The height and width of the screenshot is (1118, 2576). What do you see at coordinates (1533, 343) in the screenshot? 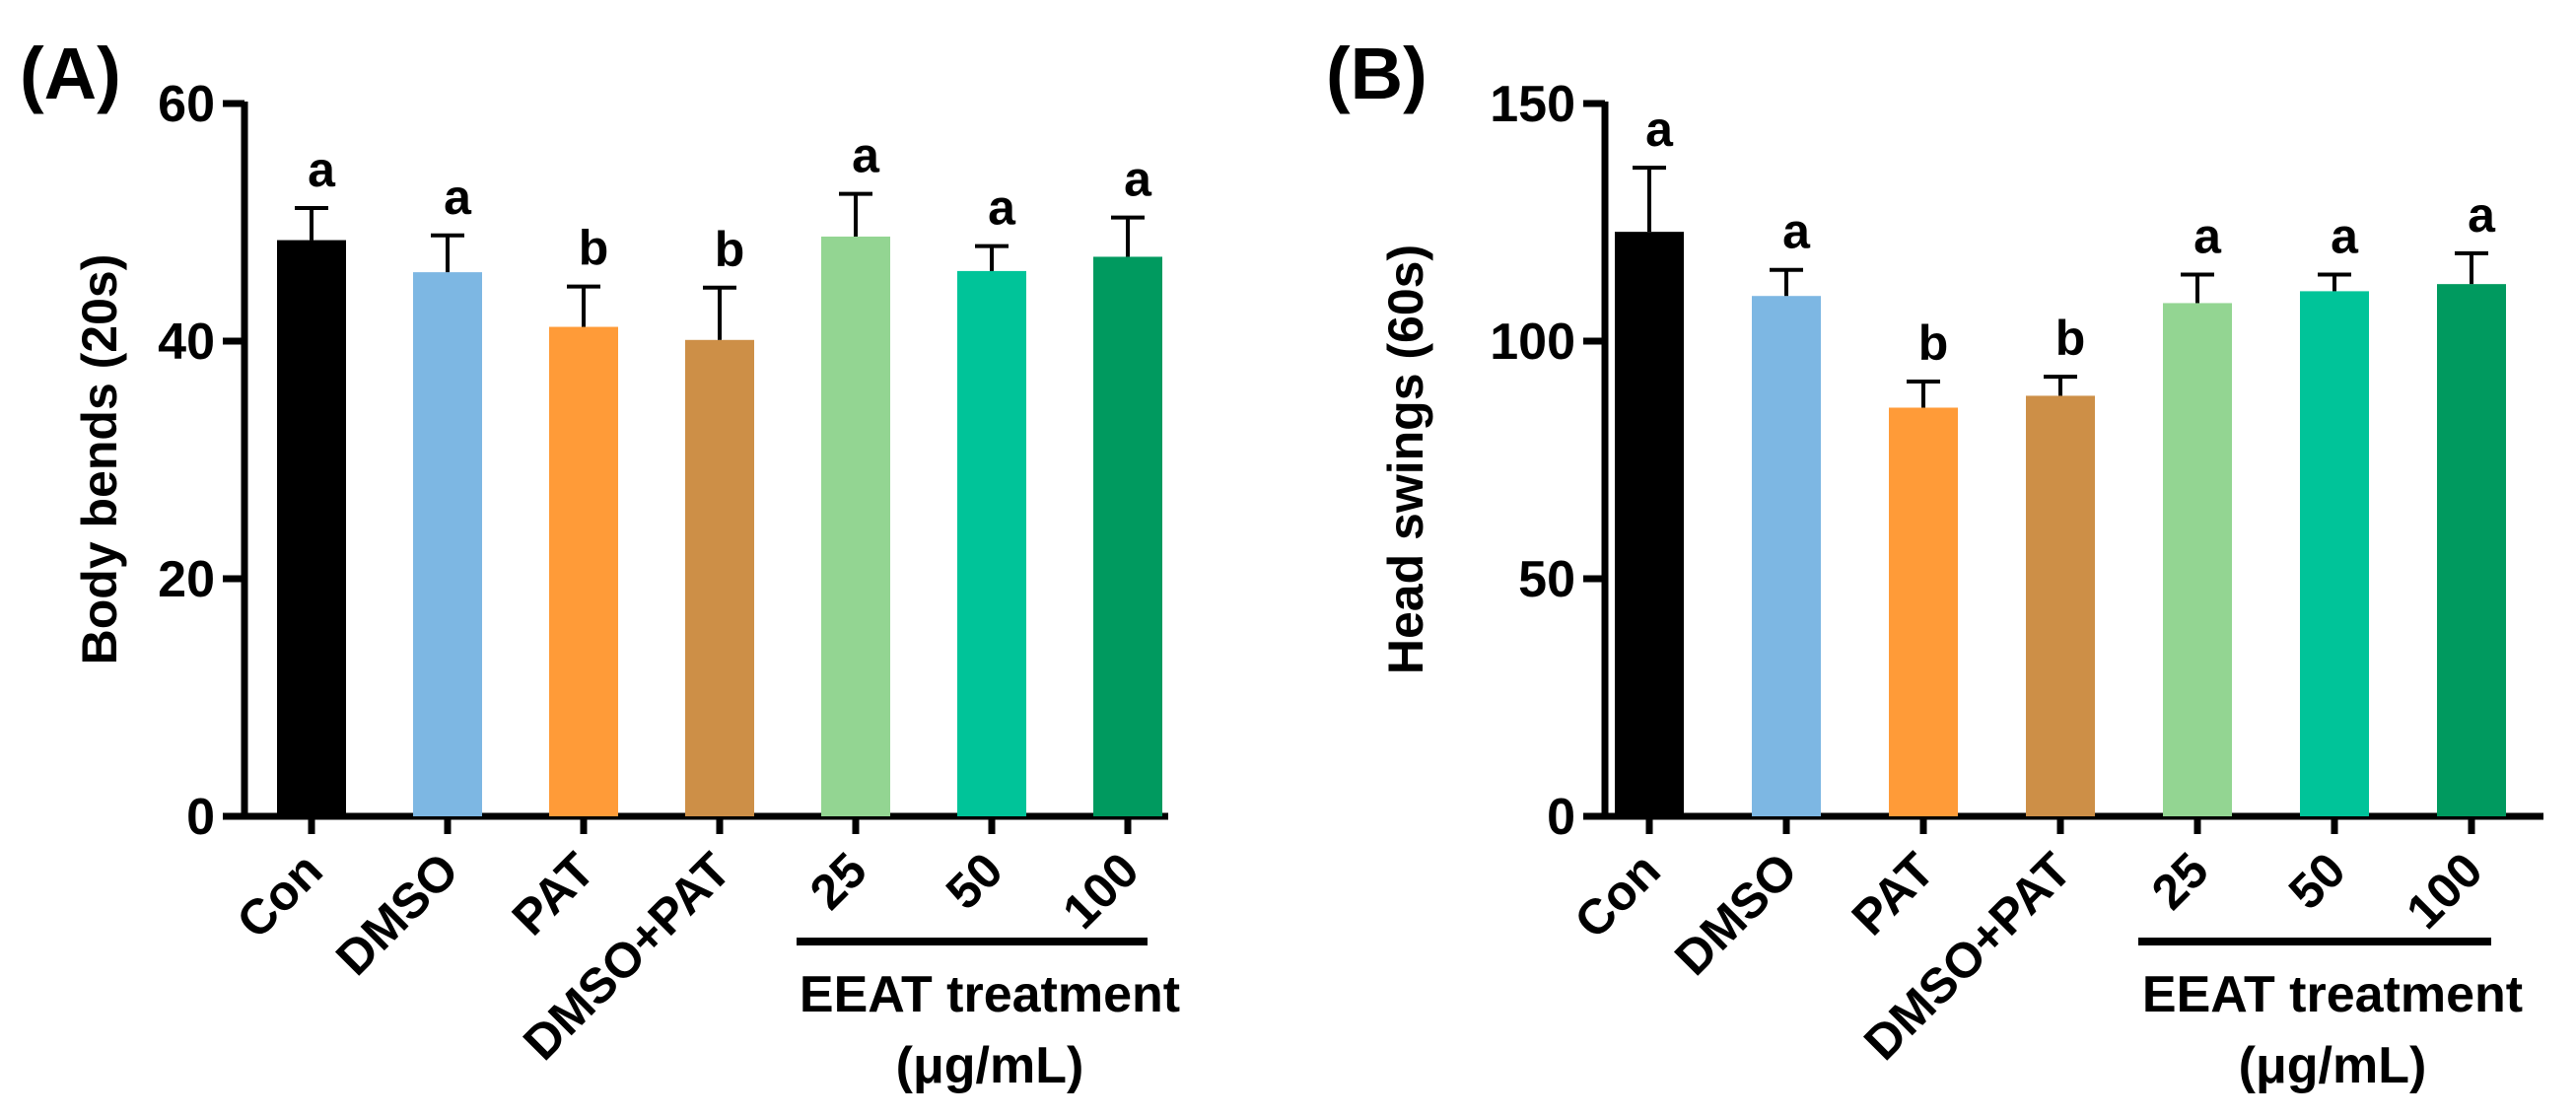
I see `y-tick-label: 100` at bounding box center [1533, 343].